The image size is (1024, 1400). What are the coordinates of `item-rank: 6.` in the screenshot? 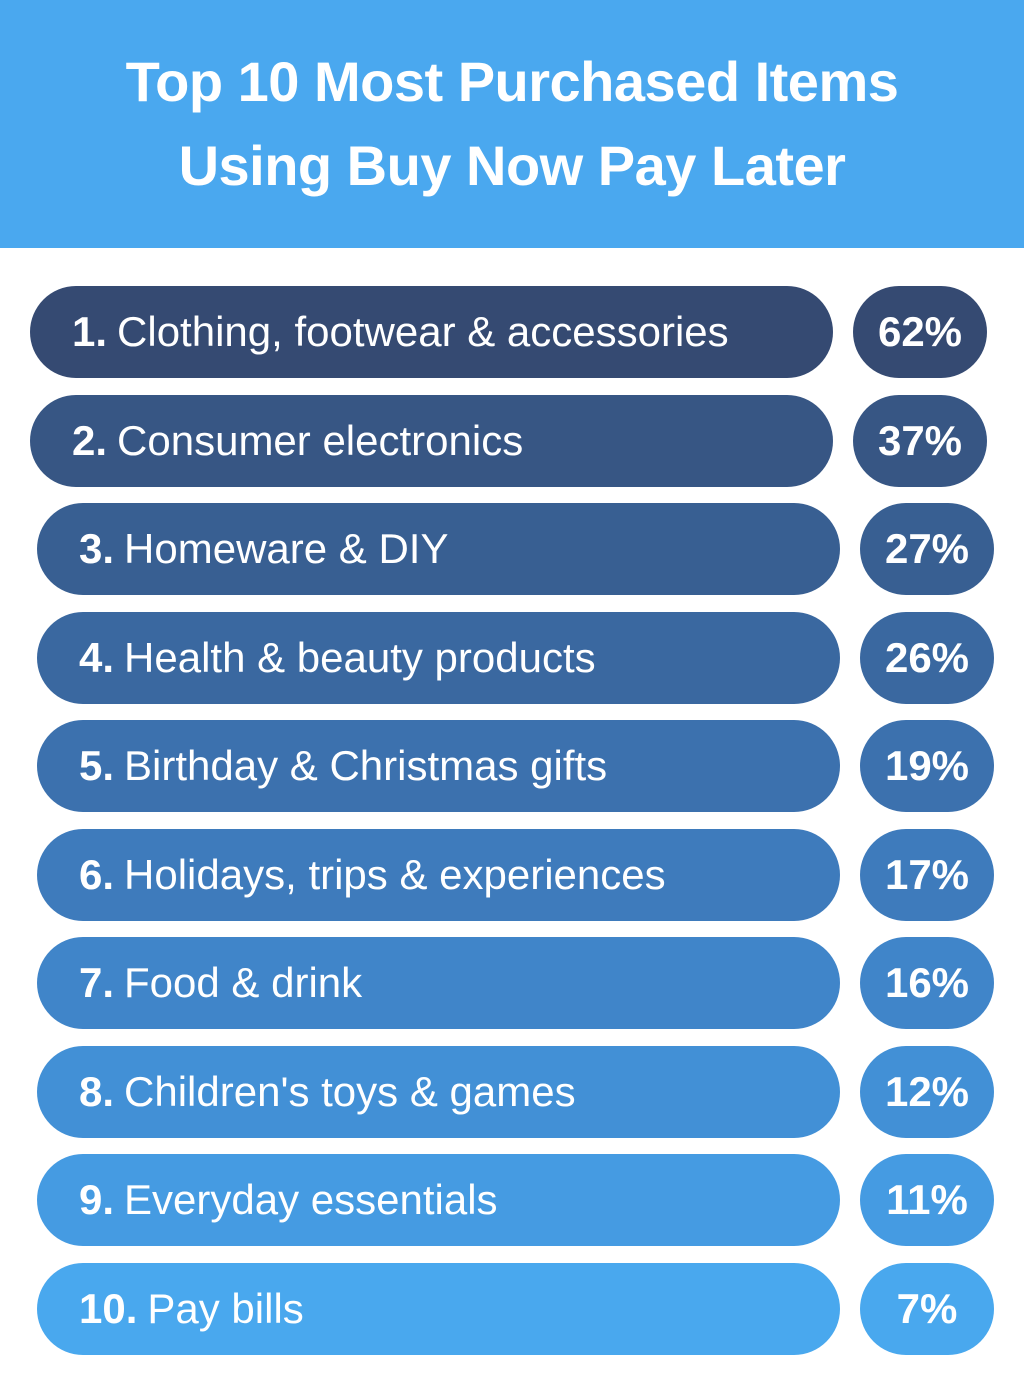 It's located at (97, 874).